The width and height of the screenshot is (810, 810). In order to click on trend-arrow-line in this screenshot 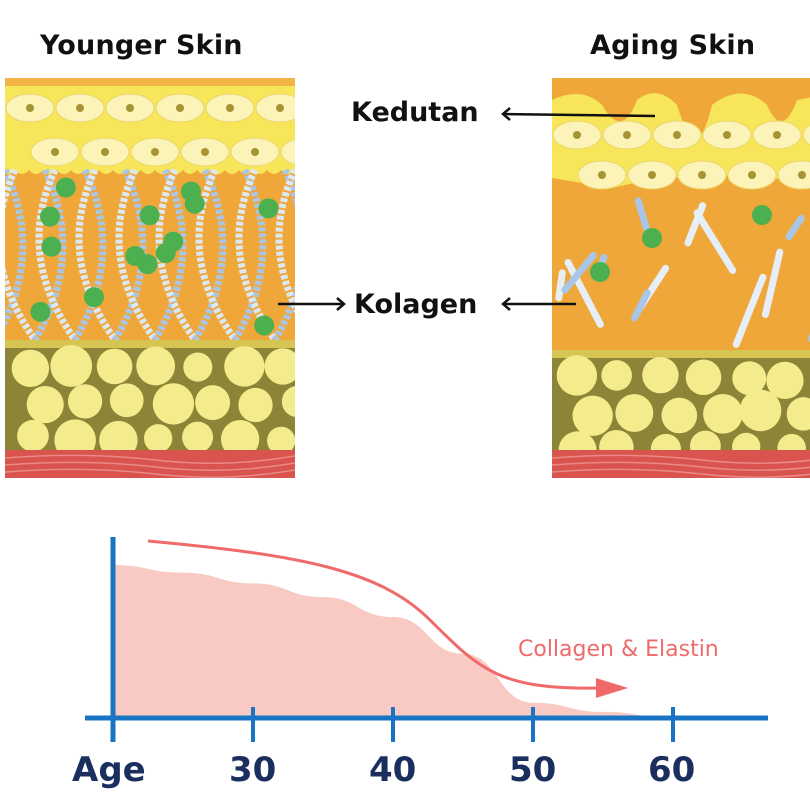, I will do `click(374, 614)`.